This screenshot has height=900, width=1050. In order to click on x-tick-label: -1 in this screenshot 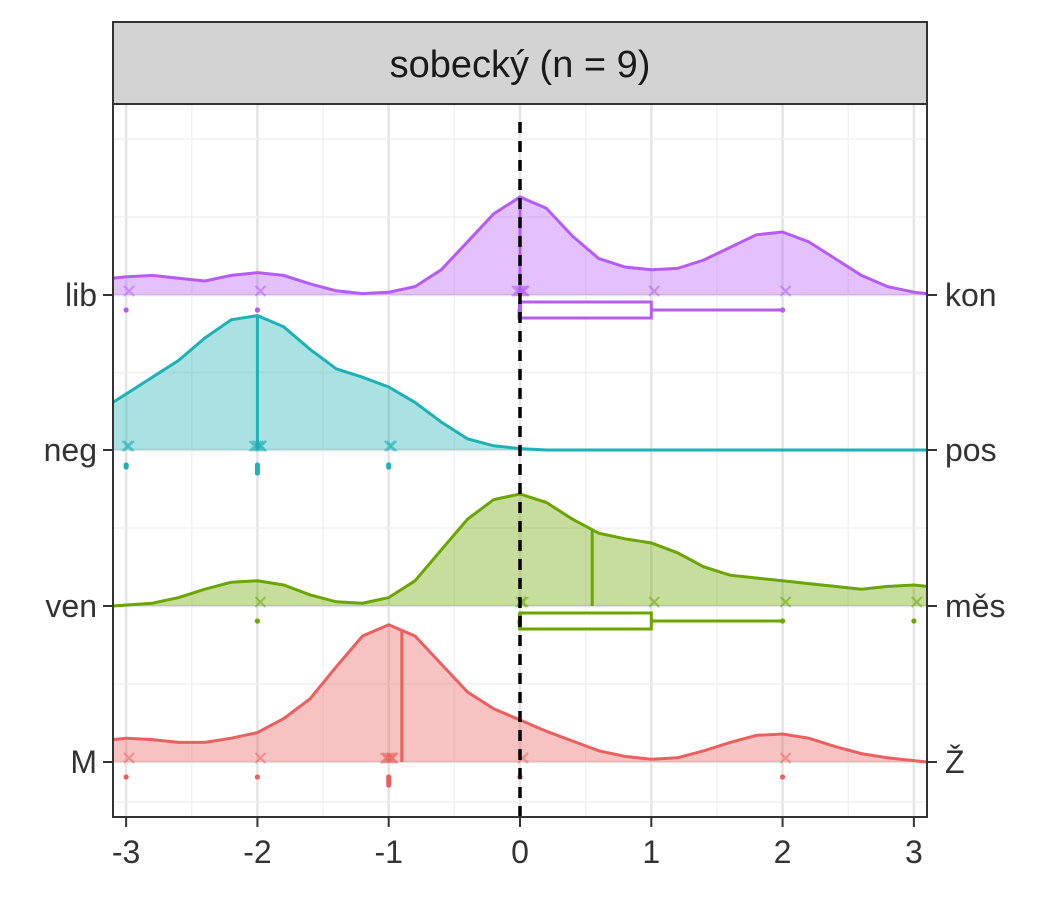, I will do `click(388, 852)`.